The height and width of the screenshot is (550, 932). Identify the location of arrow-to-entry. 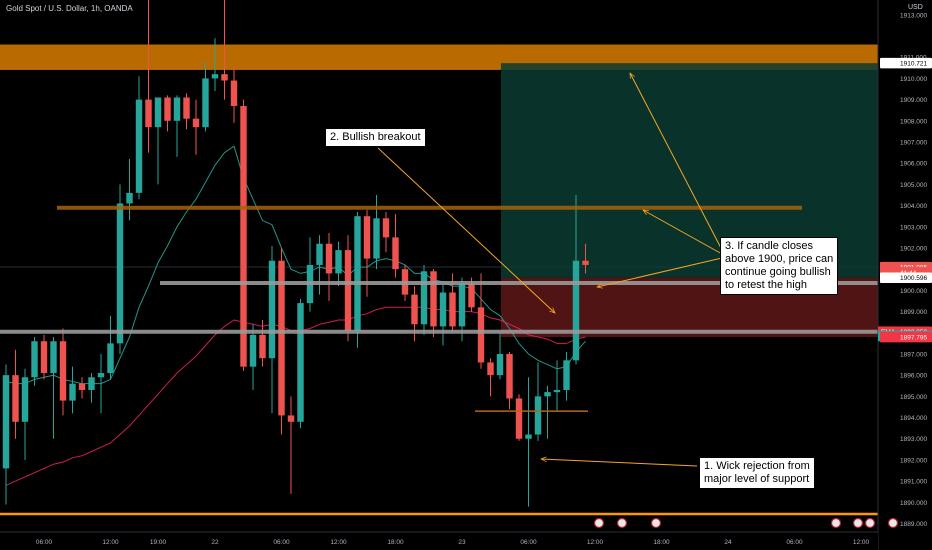
(660, 272).